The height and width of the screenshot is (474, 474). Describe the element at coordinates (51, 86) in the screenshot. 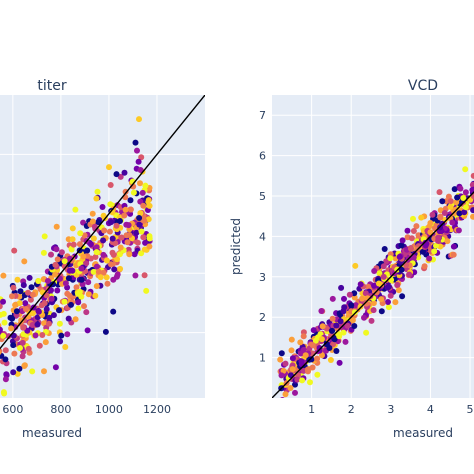

I see `subplot-title: titer` at that location.